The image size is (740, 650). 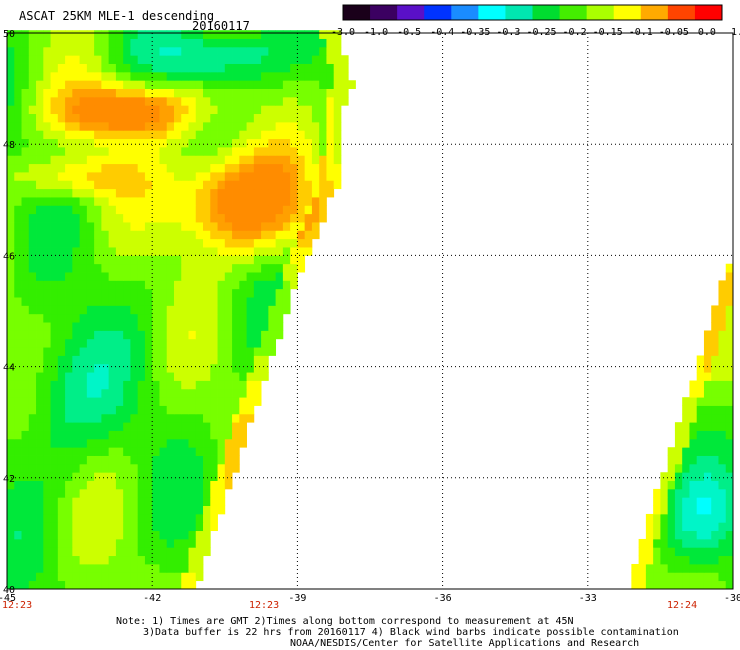 I want to click on color-scale-label: -0.25, so click(x=541, y=32).